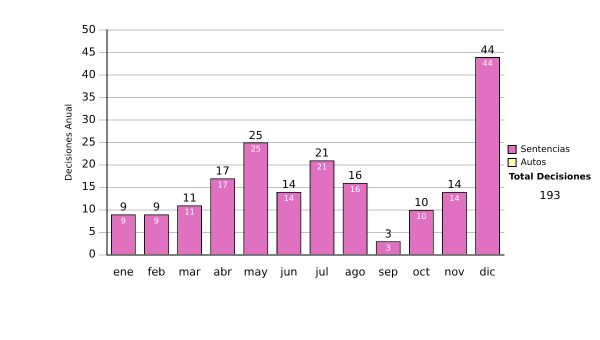 This screenshot has width=600, height=340. I want to click on total-label: 16, so click(355, 175).